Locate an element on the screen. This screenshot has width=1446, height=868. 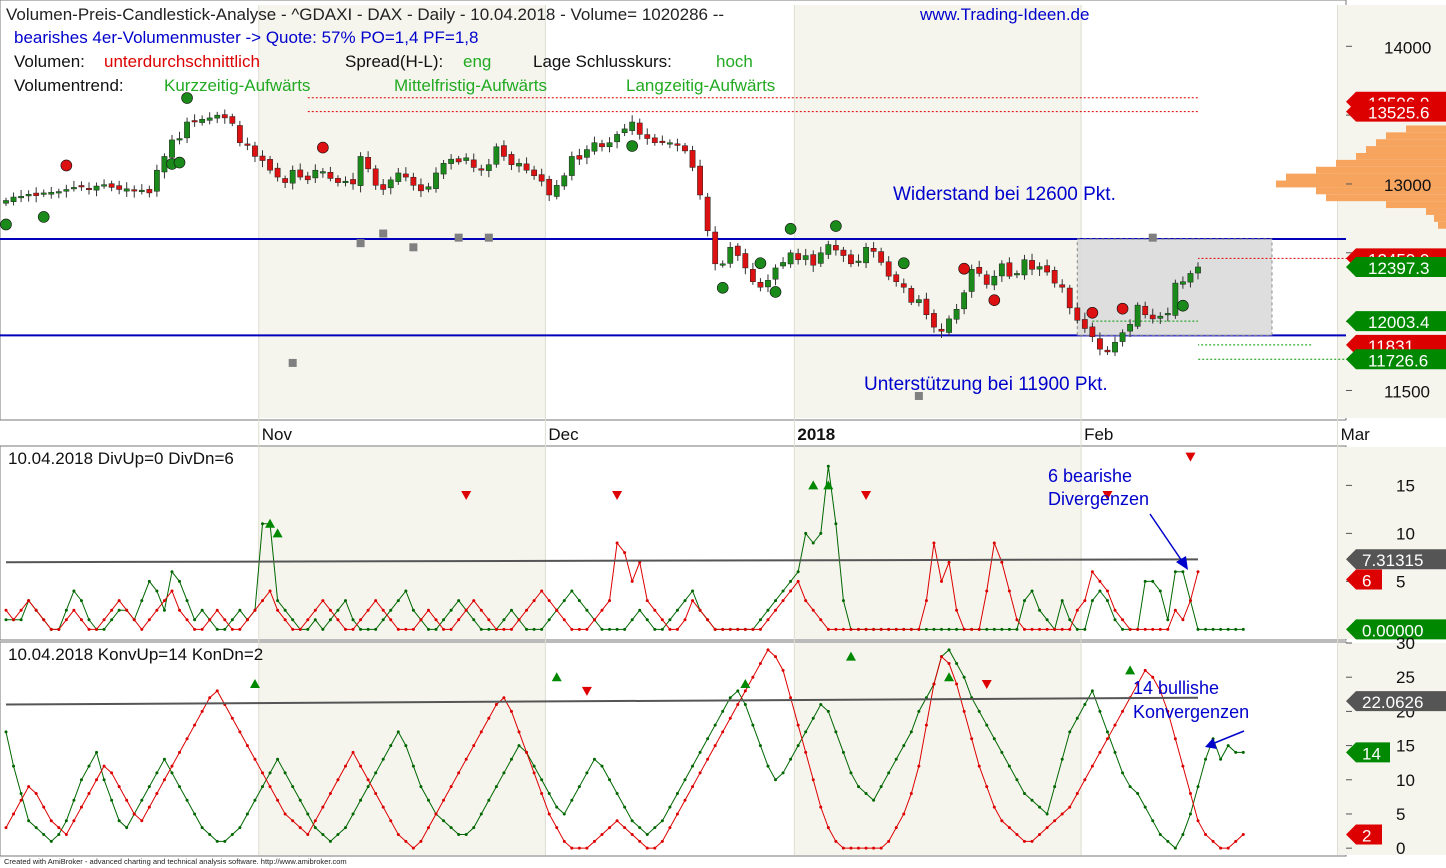
spread-label: Spread(H-L): is located at coordinates (394, 61).